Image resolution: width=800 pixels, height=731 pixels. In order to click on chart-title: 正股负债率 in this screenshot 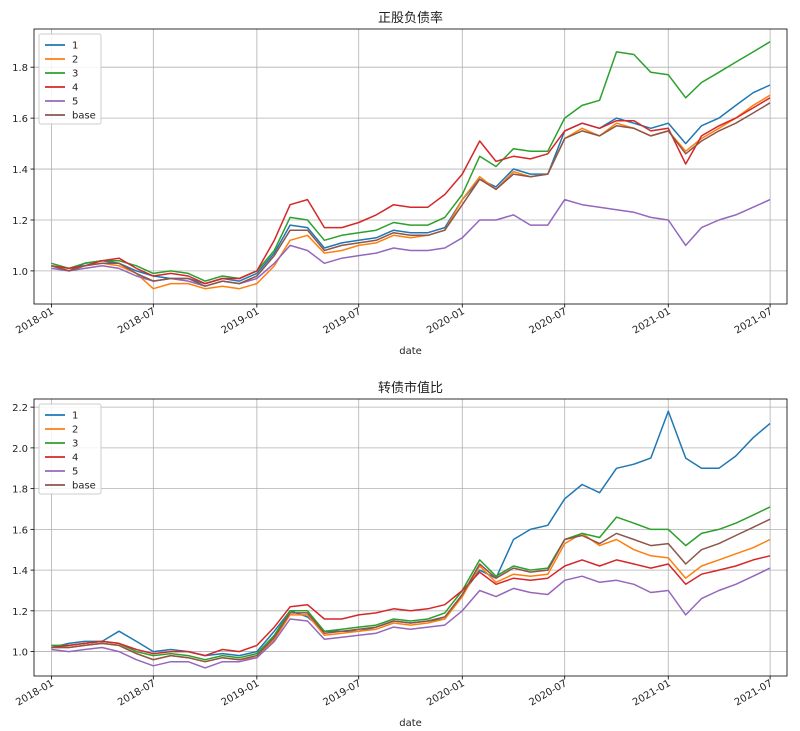, I will do `click(410, 18)`.